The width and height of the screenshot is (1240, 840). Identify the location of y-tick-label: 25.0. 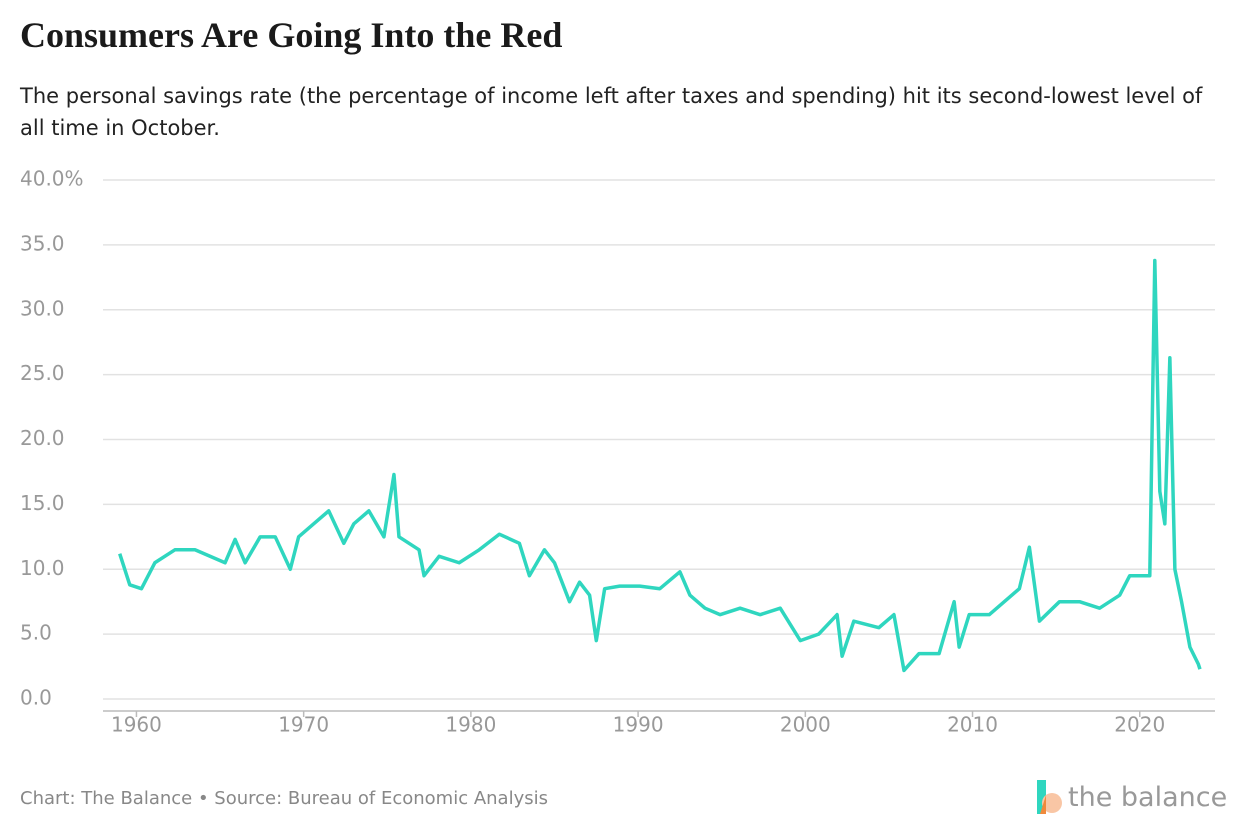
(42, 373).